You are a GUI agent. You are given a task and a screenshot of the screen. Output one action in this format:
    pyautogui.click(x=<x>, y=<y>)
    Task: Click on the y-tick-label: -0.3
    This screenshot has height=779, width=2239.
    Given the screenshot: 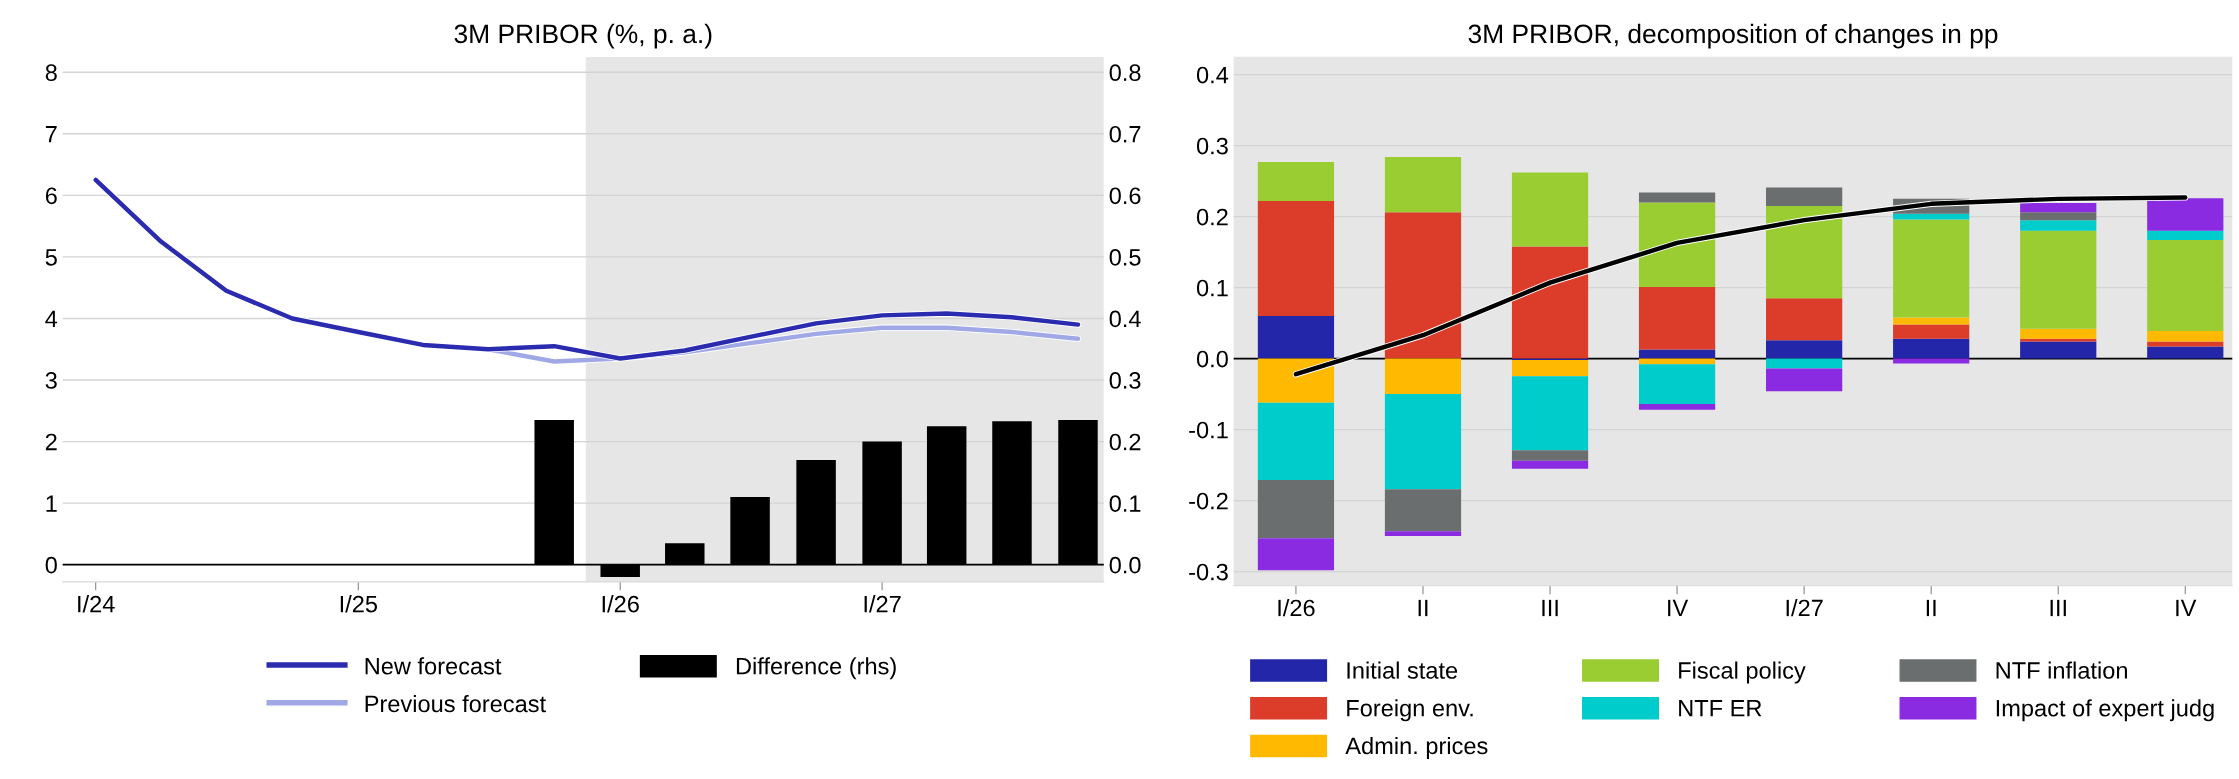 What is the action you would take?
    pyautogui.click(x=1208, y=572)
    